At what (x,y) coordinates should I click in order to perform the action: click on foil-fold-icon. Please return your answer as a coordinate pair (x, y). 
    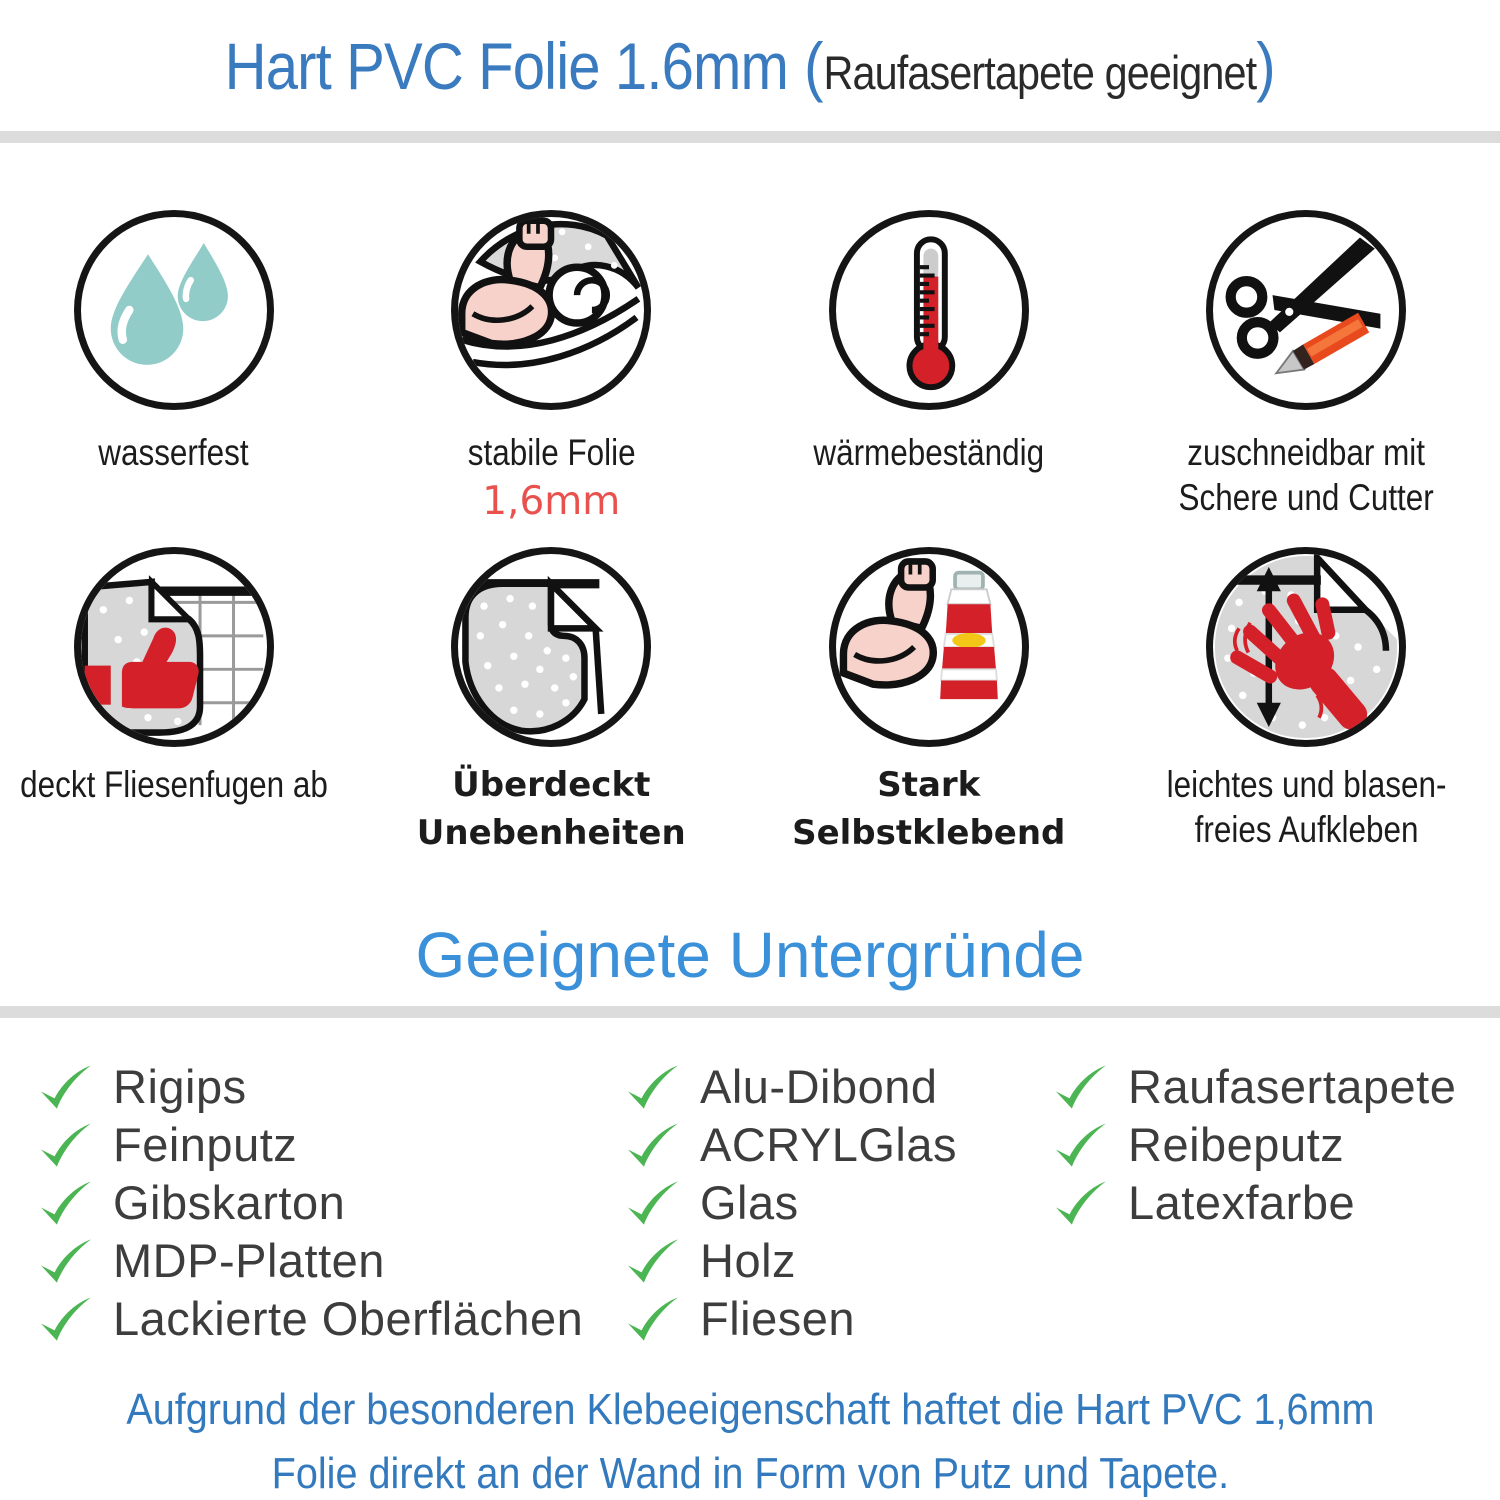
    Looking at the image, I should click on (551, 647).